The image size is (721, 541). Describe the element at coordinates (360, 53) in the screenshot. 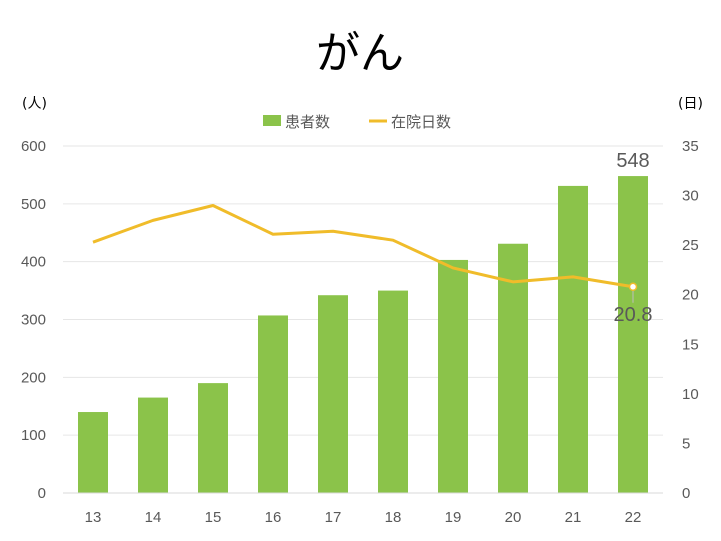

I see `chart-title: がん` at that location.